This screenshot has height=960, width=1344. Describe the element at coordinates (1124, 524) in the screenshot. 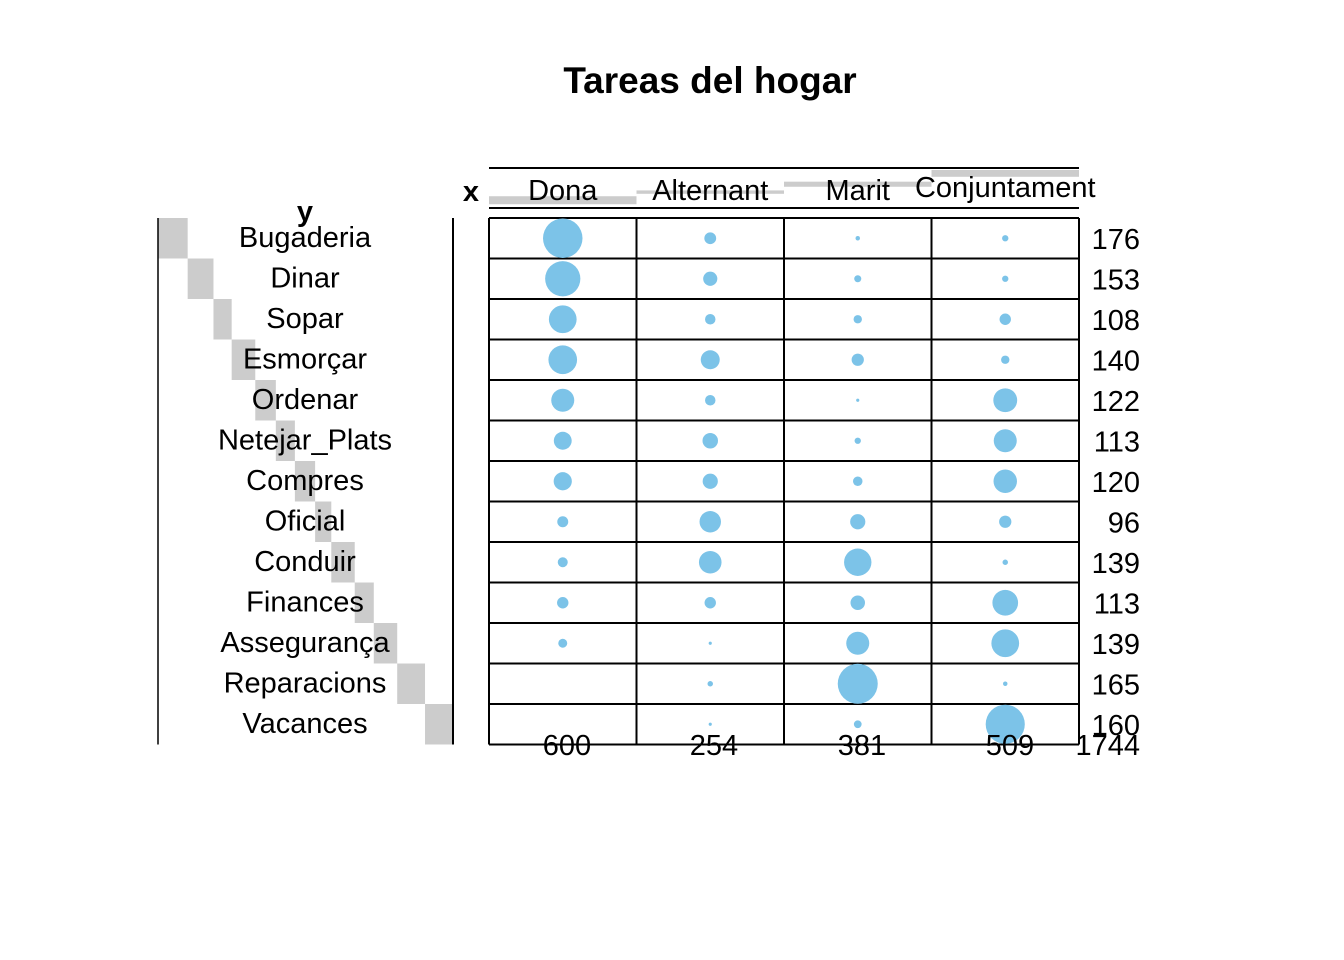

I see `row-total: 96` at that location.